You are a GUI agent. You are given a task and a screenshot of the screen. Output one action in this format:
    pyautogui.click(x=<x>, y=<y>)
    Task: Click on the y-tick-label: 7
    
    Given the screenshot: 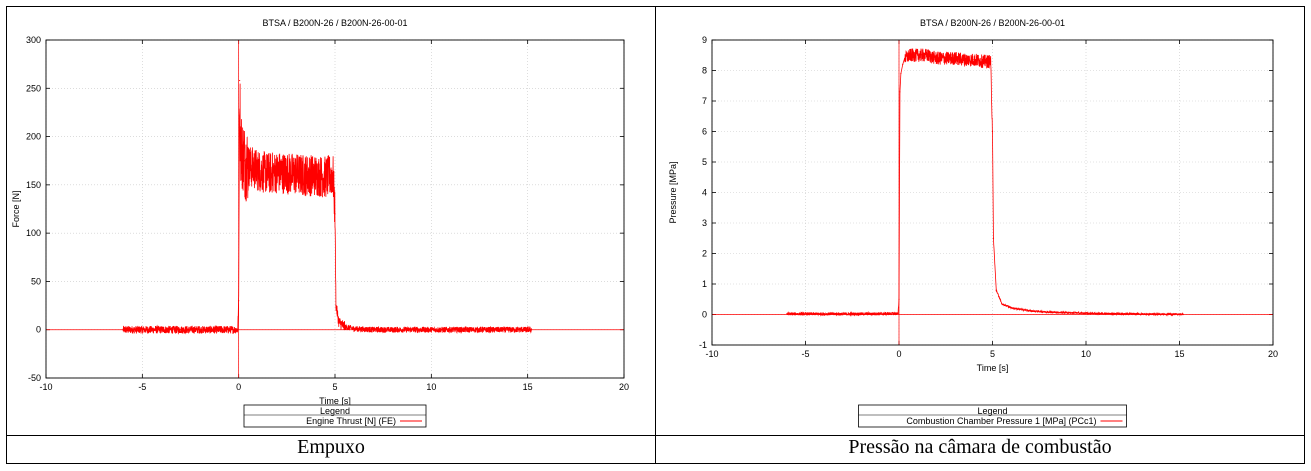 What is the action you would take?
    pyautogui.click(x=704, y=101)
    